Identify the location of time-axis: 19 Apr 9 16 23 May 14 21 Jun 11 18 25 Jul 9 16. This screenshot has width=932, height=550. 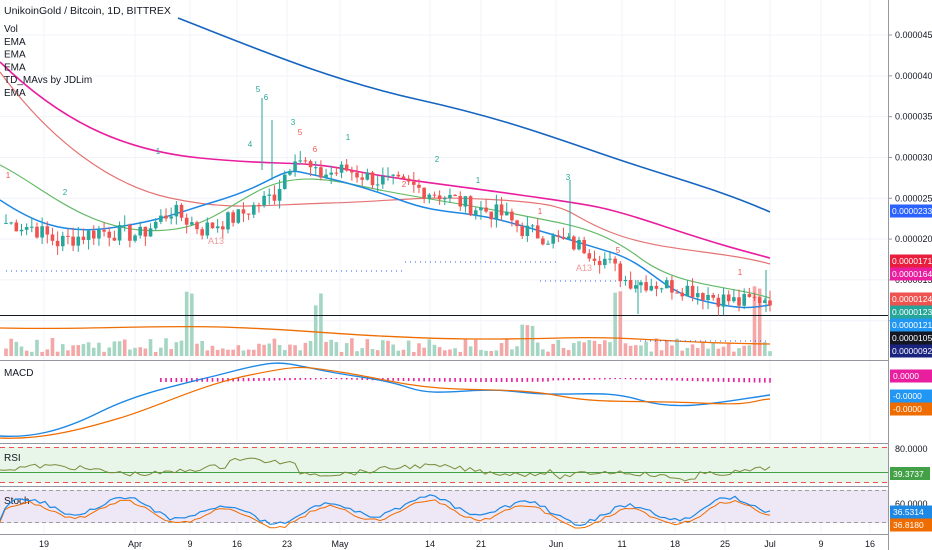
(457, 544).